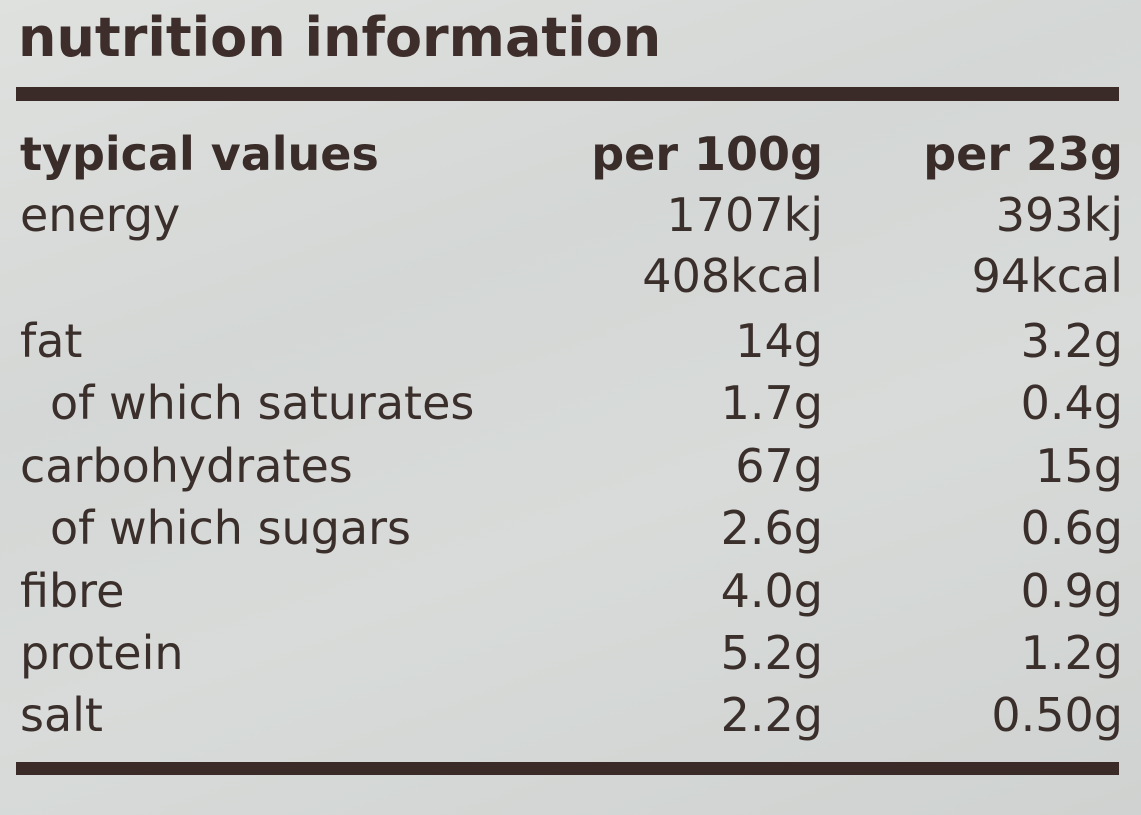 The width and height of the screenshot is (1141, 815). What do you see at coordinates (1047, 276) in the screenshot?
I see `value-per-23g: 94kcal` at bounding box center [1047, 276].